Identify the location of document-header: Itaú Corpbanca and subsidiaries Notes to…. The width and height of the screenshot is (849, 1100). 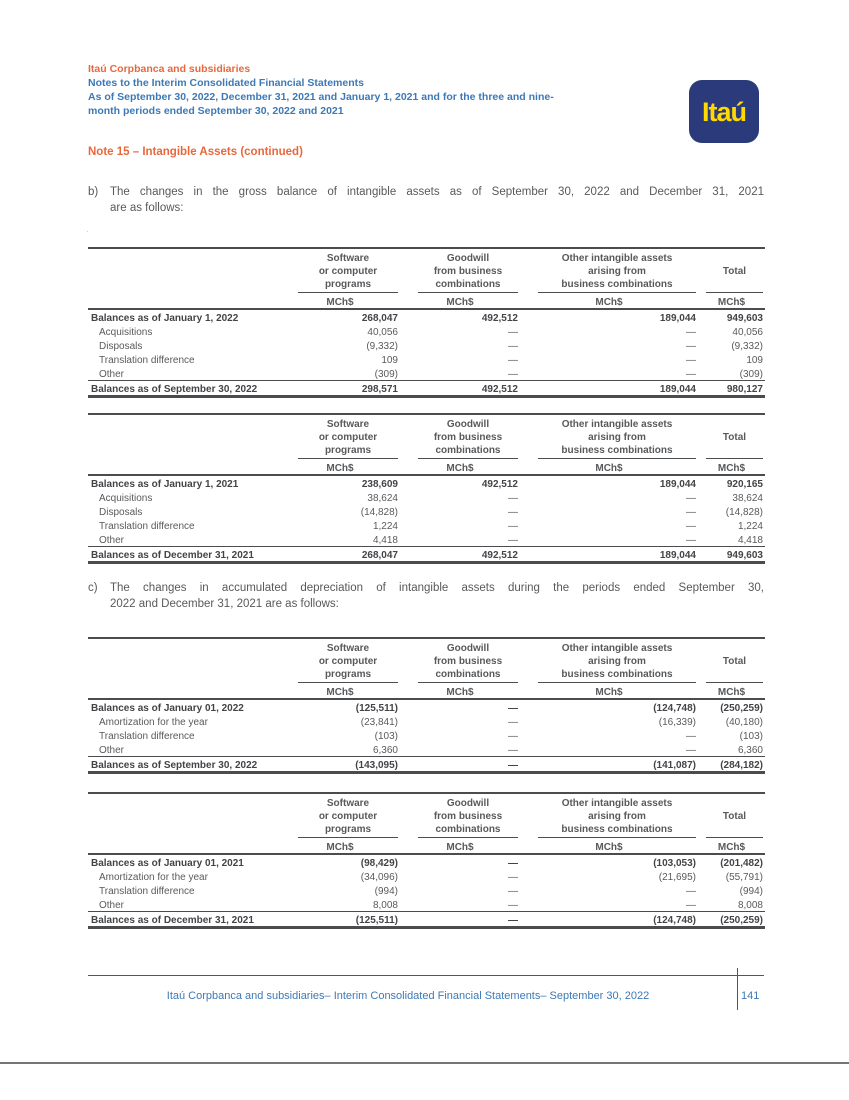
(383, 90).